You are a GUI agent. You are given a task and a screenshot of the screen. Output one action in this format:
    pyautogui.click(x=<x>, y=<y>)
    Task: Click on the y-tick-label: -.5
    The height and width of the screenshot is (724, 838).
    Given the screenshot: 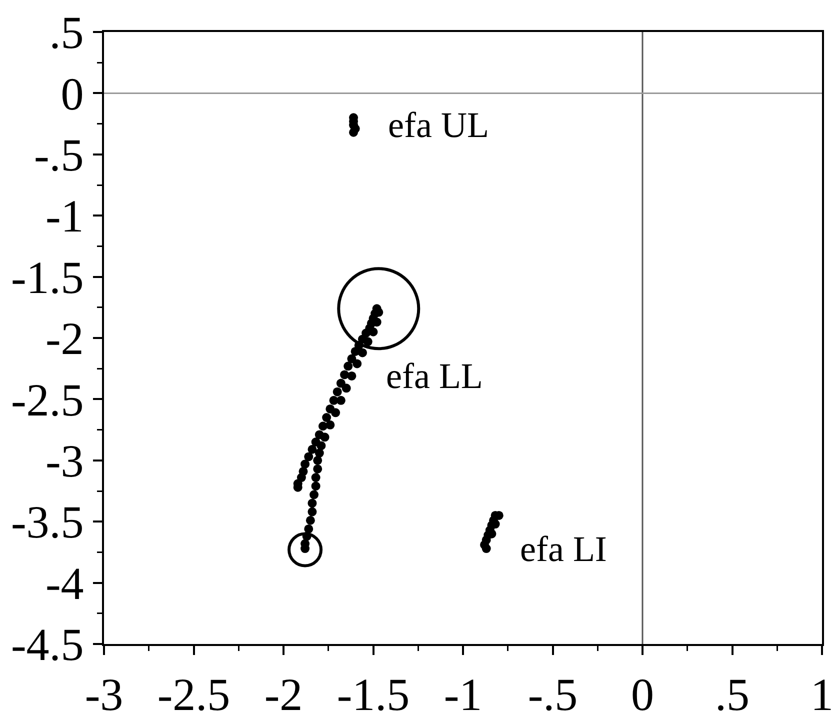 What is the action you would take?
    pyautogui.click(x=59, y=155)
    